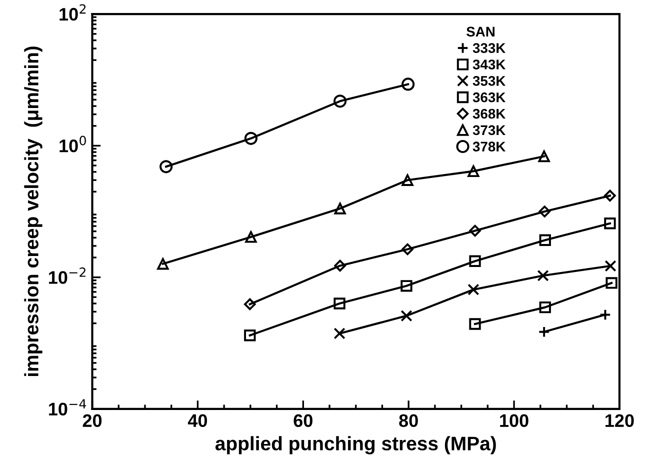 The image size is (659, 470). Describe the element at coordinates (620, 421) in the screenshot. I see `x-tick-label: 120` at that location.